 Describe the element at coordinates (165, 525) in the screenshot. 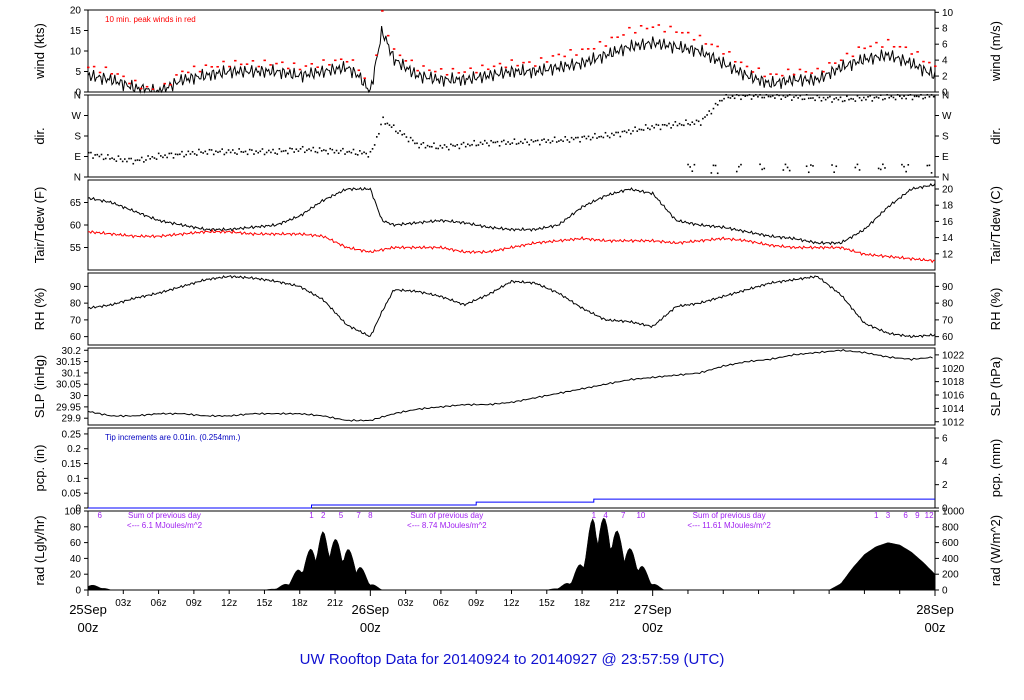

I see `daily-total-value: <--- 6.1 MJoules/m^2` at that location.